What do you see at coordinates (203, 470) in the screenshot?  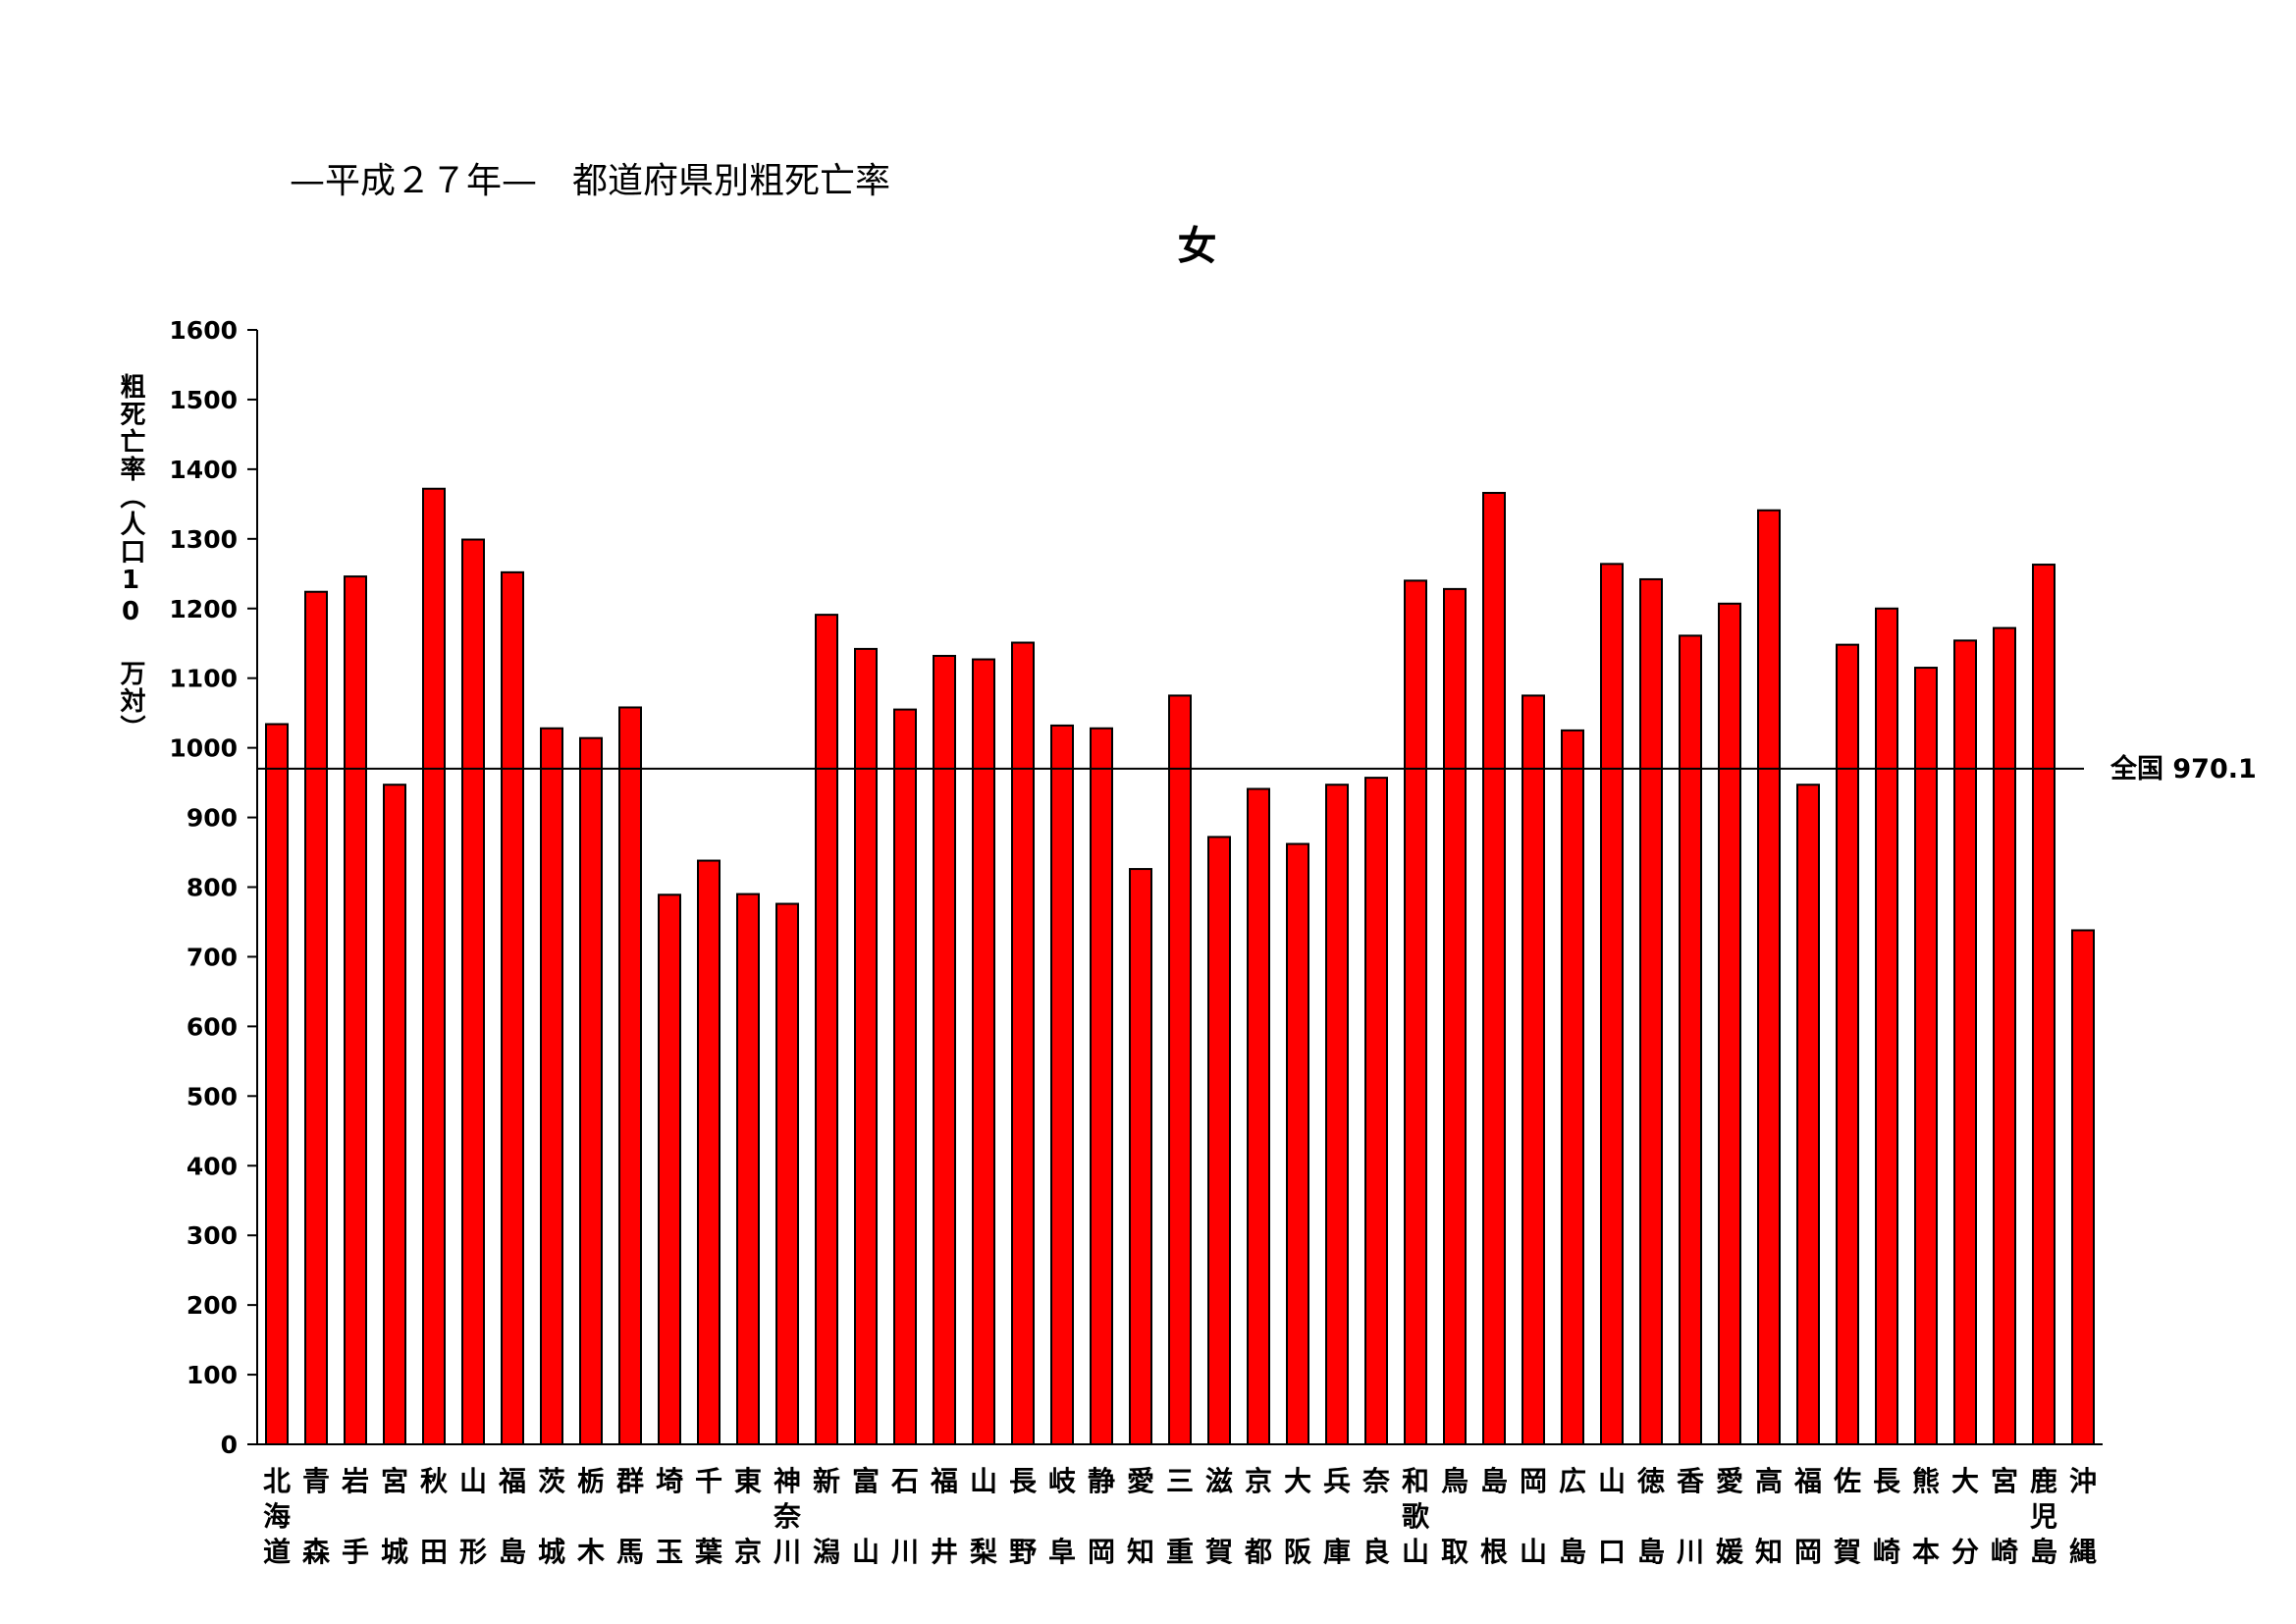 I see `y-tick-label: 1400` at bounding box center [203, 470].